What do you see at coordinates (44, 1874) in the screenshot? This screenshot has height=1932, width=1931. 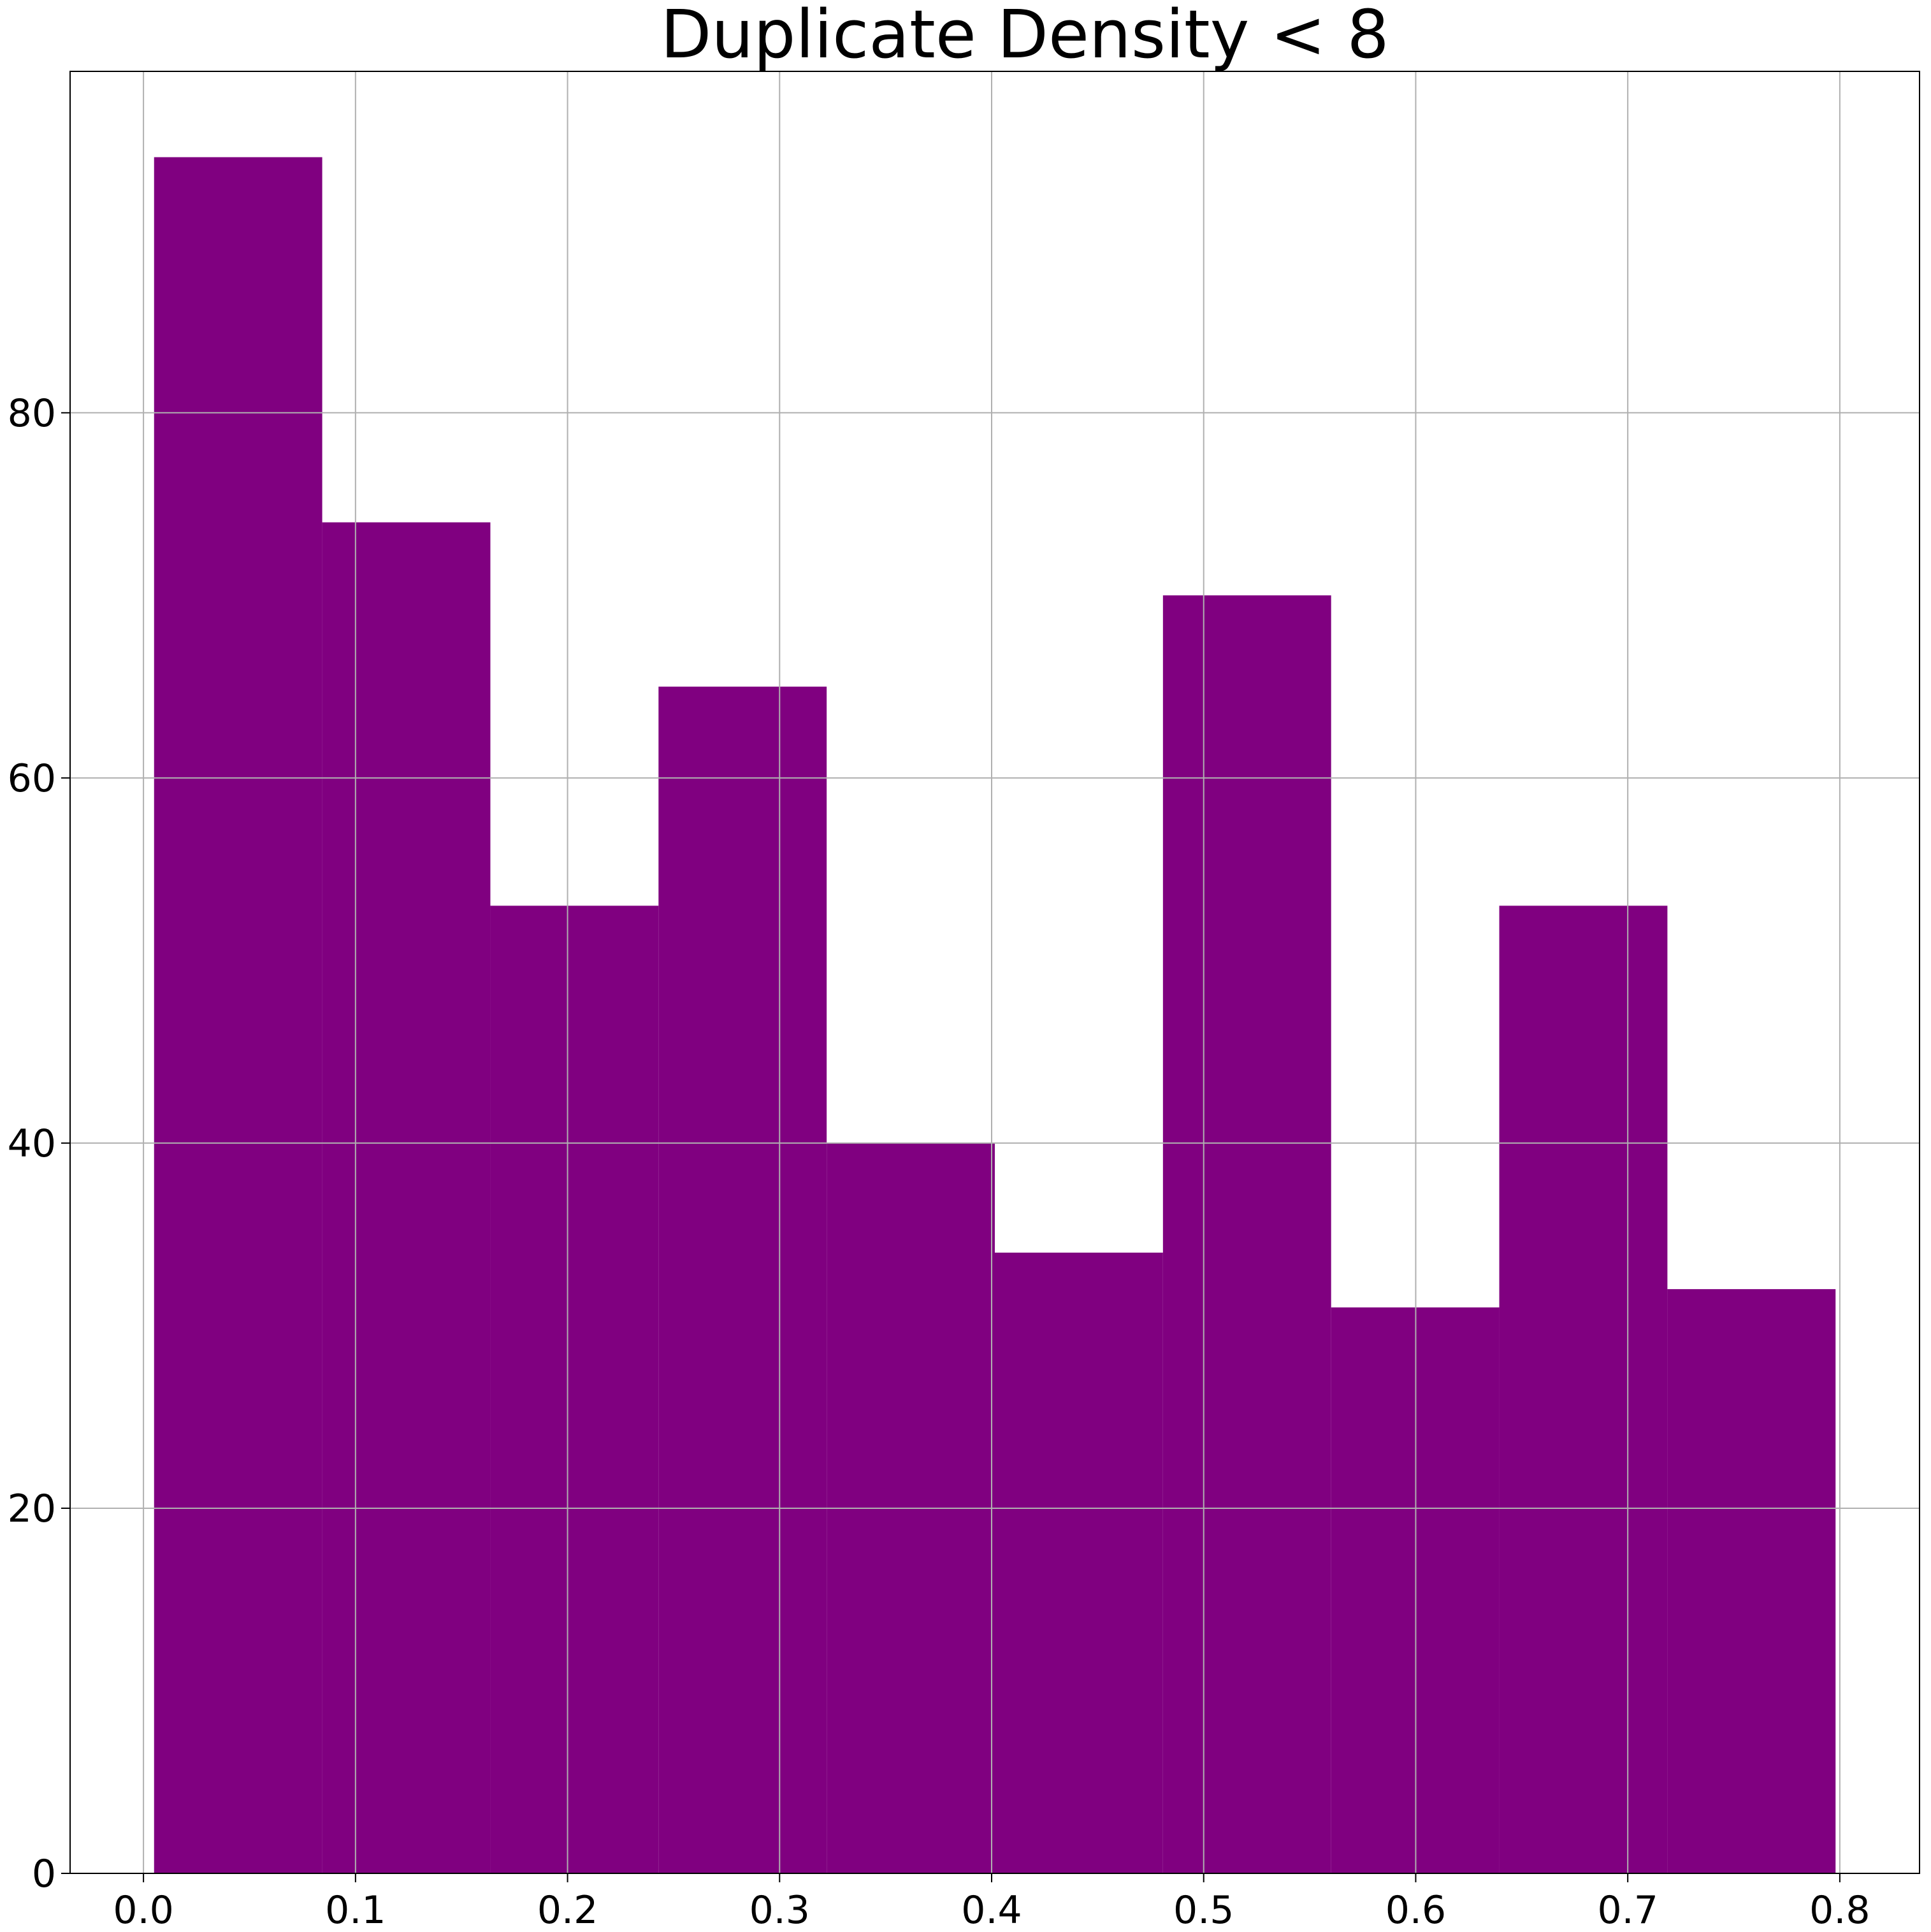 I see `y-tick-label-0: 0` at bounding box center [44, 1874].